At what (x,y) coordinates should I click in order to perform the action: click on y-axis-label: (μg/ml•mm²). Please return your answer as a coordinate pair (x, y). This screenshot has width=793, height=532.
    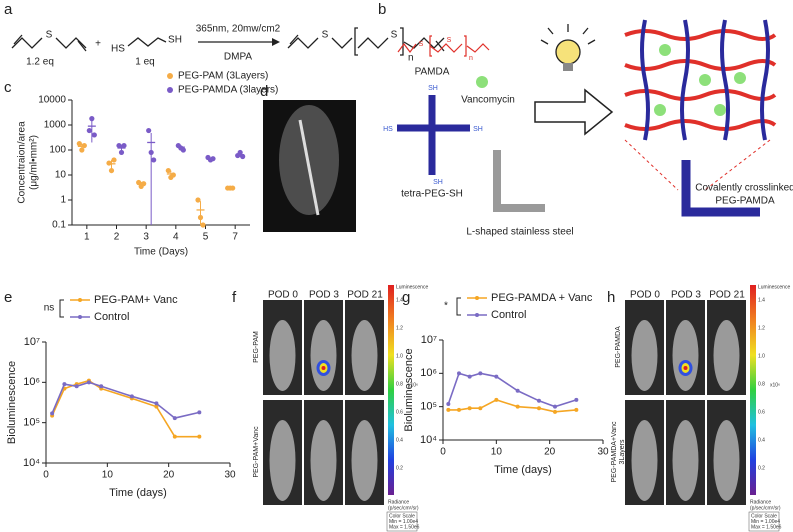
    Looking at the image, I should click on (34, 162).